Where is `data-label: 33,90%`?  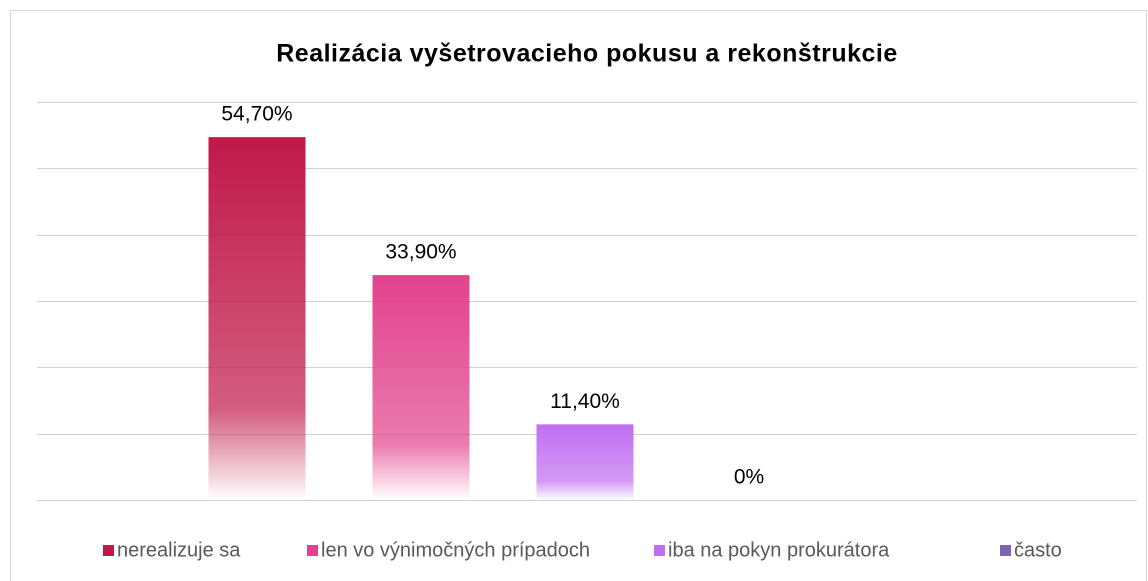 data-label: 33,90% is located at coordinates (420, 252).